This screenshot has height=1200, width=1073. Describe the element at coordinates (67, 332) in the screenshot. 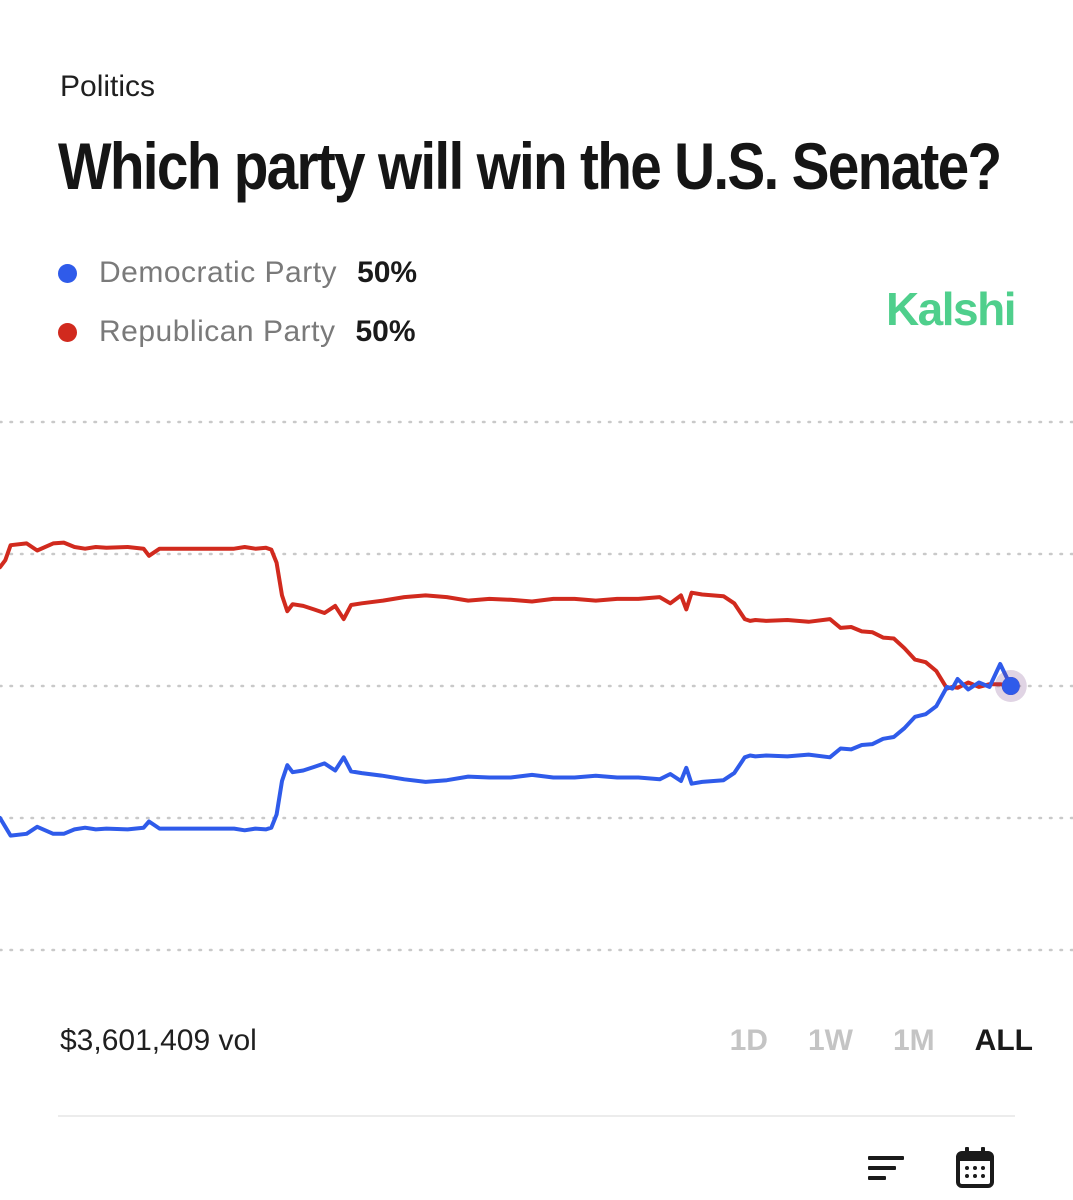

I see `republican-dot` at that location.